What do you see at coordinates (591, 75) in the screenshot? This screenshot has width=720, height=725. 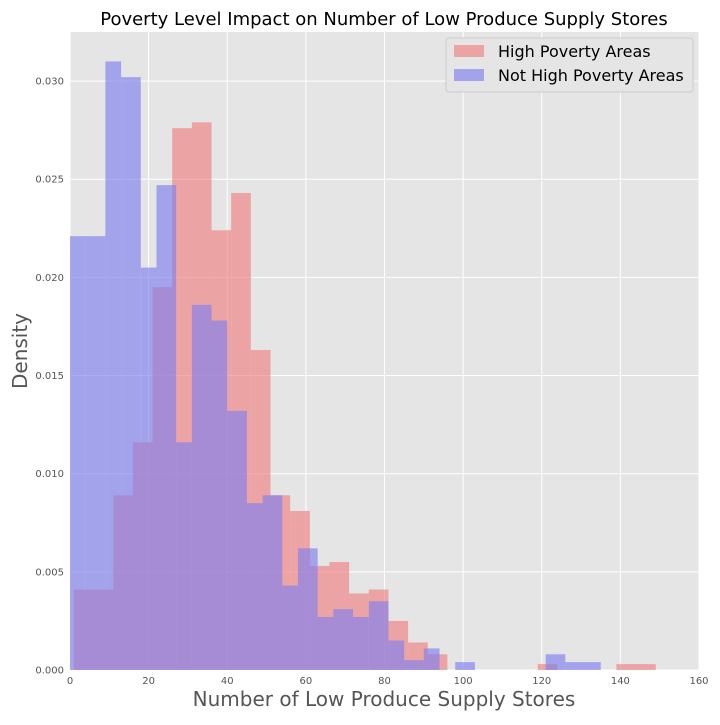 I see `legend-label-not-high-poverty: Not High Poverty Areas` at bounding box center [591, 75].